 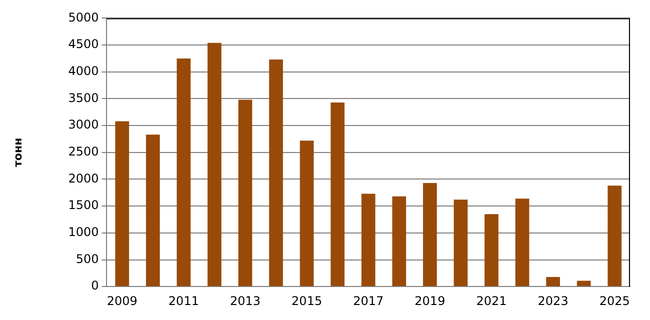 What do you see at coordinates (83, 44) in the screenshot?
I see `y-tick-label: 4500` at bounding box center [83, 44].